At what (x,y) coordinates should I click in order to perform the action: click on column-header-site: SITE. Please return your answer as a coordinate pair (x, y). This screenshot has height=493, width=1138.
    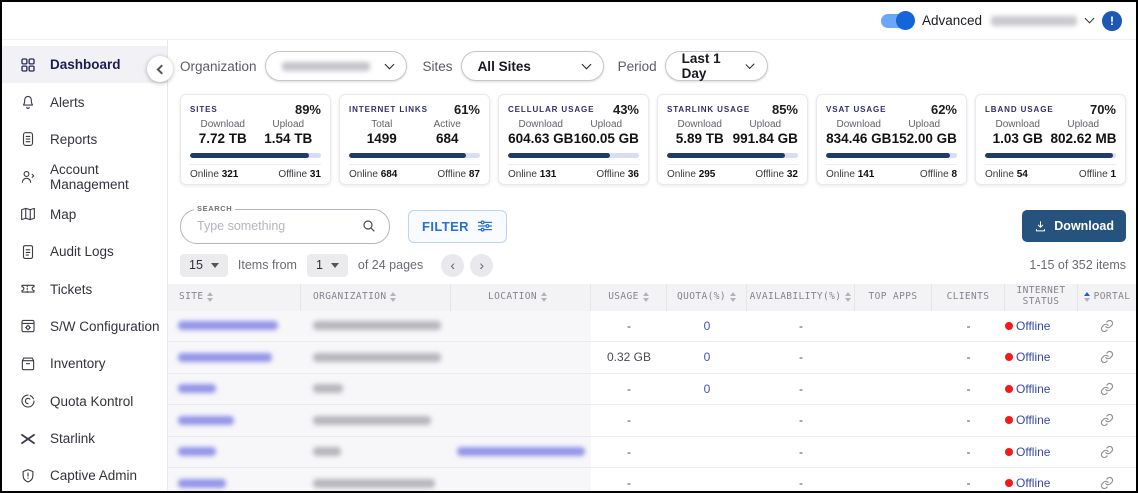
    Looking at the image, I should click on (234, 297).